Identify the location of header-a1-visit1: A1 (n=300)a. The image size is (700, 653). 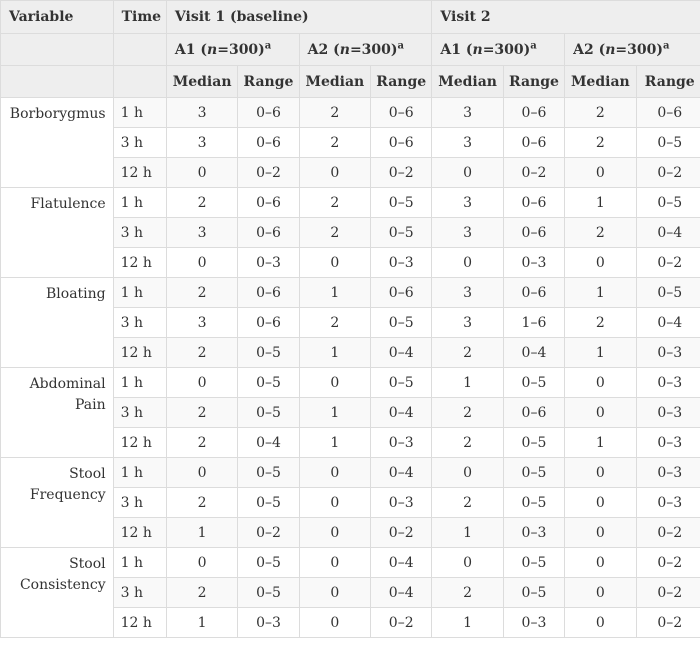
(232, 49).